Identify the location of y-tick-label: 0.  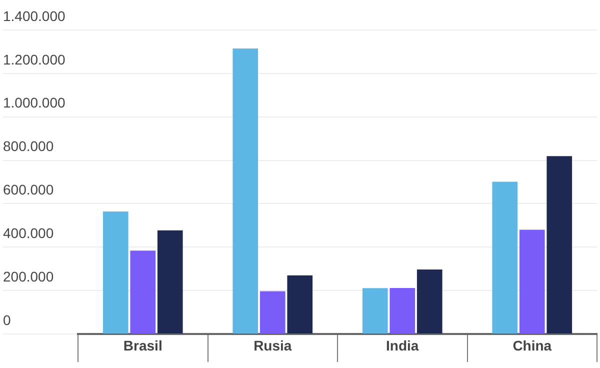
(7, 320).